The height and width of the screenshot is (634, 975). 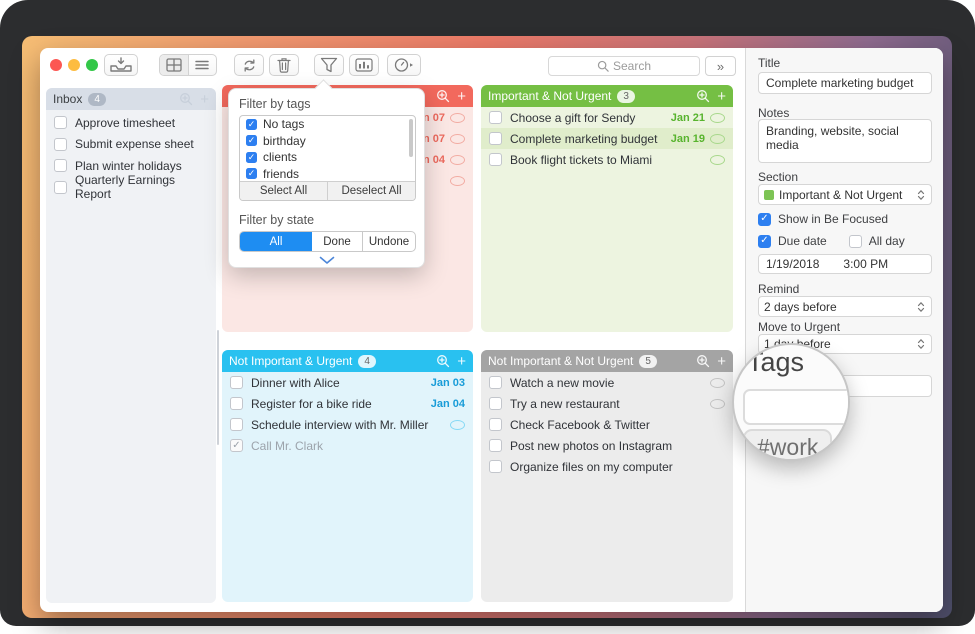 I want to click on task-row-selected: Complete marketing budget Jan 19, so click(x=607, y=138).